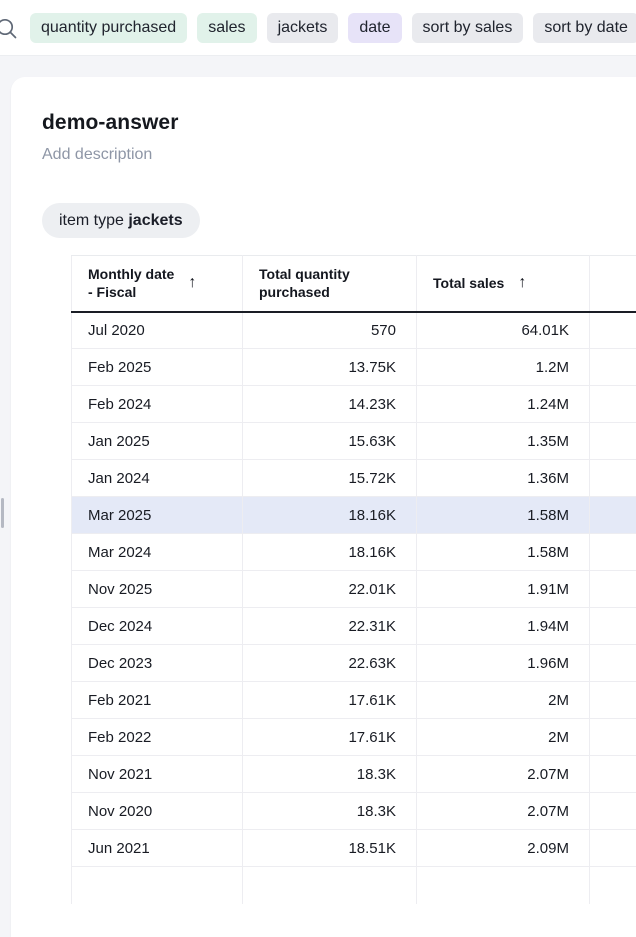 The height and width of the screenshot is (937, 636). What do you see at coordinates (157, 367) in the screenshot?
I see `cell-date: Feb 2025` at bounding box center [157, 367].